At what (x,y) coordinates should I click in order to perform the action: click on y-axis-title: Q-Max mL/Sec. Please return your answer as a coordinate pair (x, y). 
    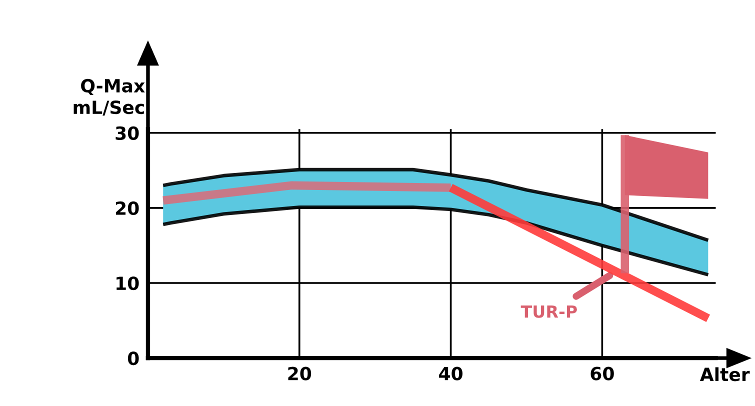
    Looking at the image, I should click on (109, 97).